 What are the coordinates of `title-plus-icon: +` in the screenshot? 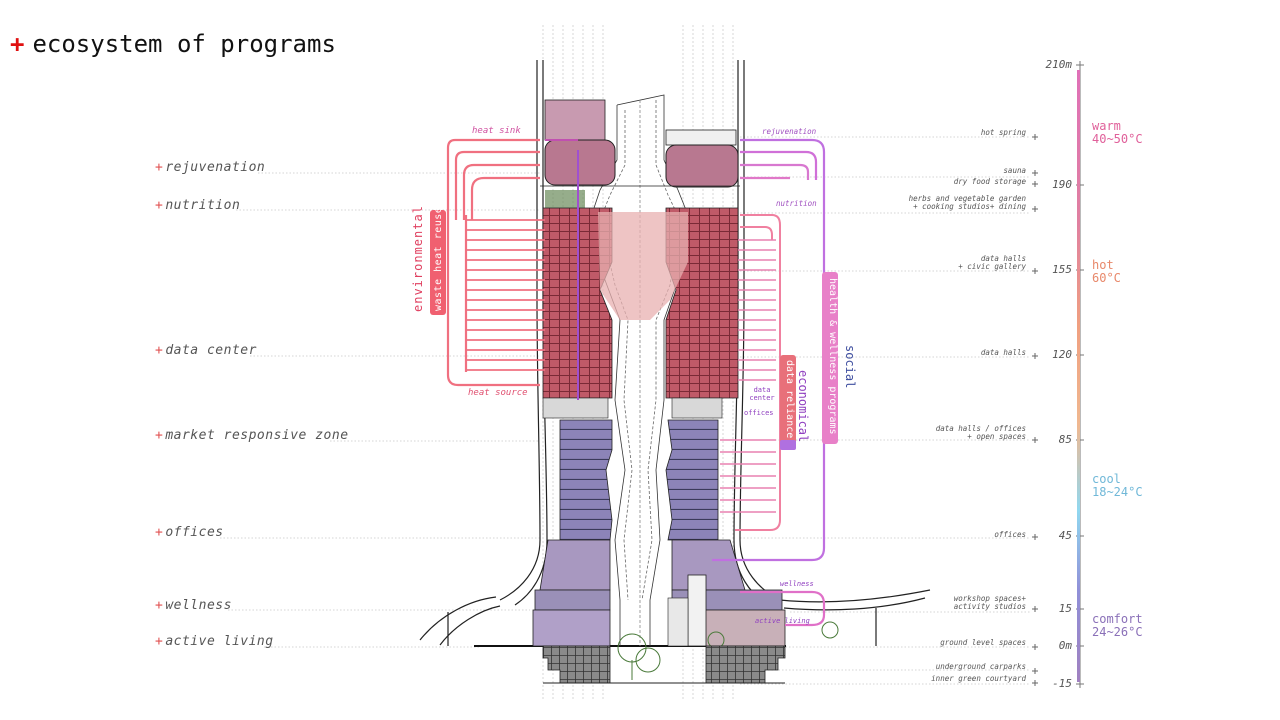 It's located at (17, 44).